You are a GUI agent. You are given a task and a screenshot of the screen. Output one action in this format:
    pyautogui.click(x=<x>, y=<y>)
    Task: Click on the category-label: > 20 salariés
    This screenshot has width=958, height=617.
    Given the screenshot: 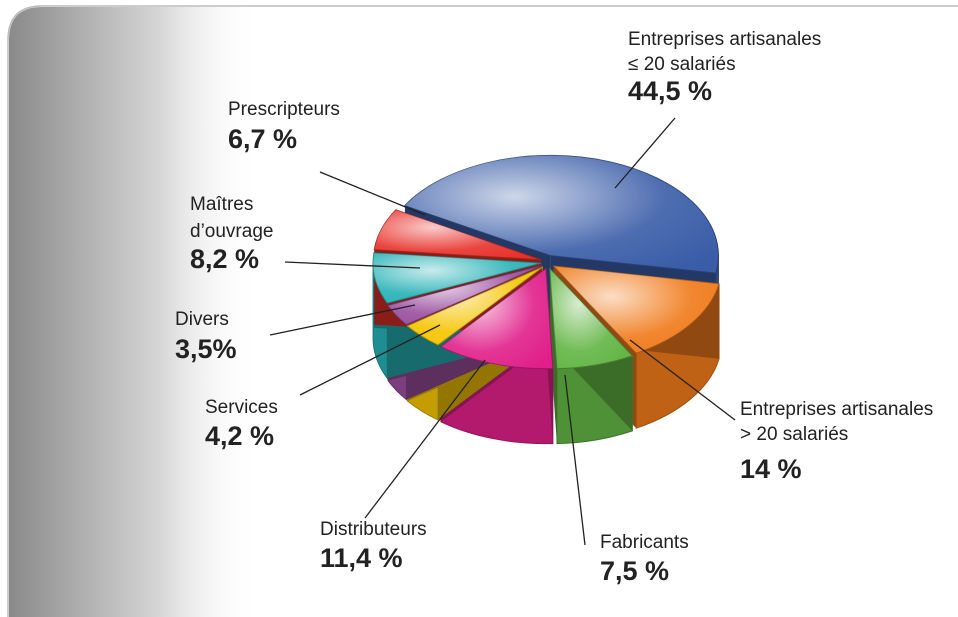 What is the action you would take?
    pyautogui.click(x=794, y=434)
    